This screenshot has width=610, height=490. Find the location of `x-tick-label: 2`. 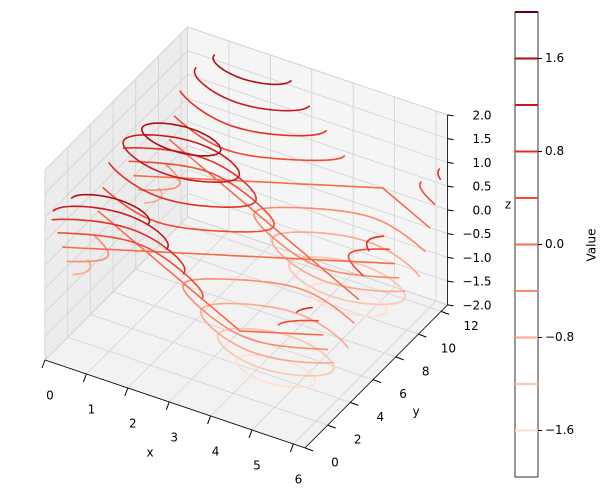

x-tick-label: 2 is located at coordinates (133, 423).